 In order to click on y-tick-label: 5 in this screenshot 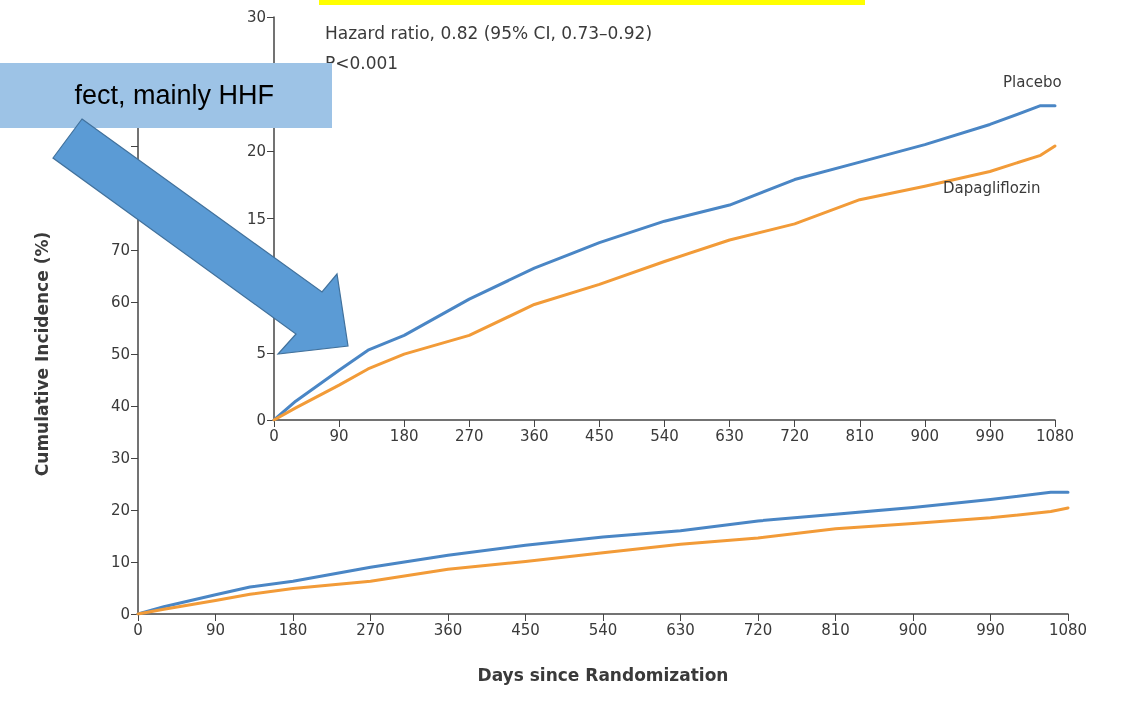, I will do `click(261, 352)`.